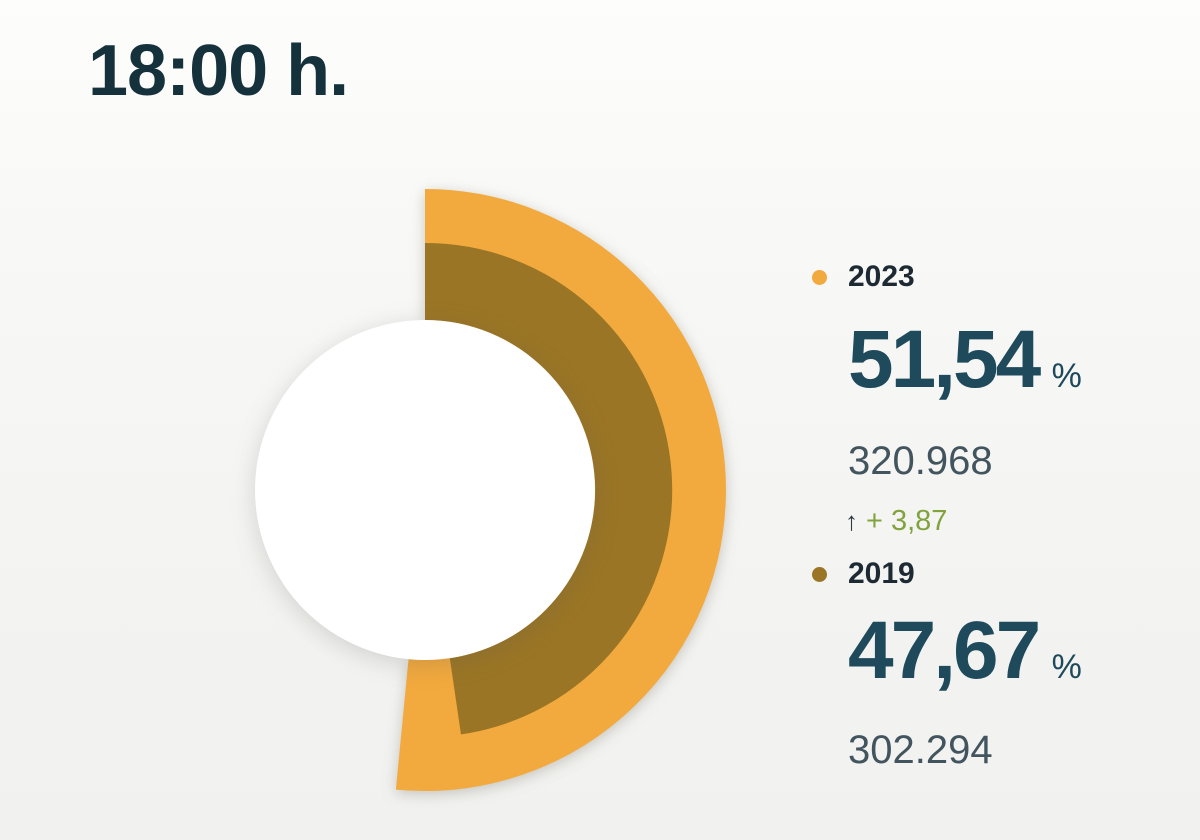  Describe the element at coordinates (982, 277) in the screenshot. I see `legend-item-2023: 2023` at that location.